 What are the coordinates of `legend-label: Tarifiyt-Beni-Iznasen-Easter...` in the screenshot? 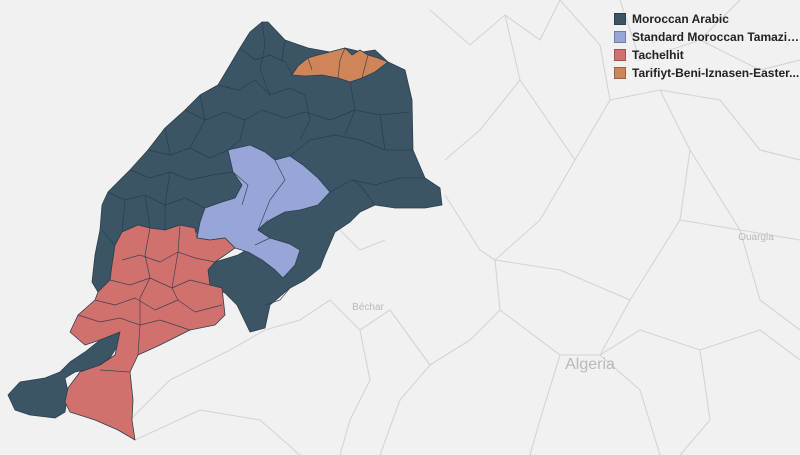 It's located at (716, 72).